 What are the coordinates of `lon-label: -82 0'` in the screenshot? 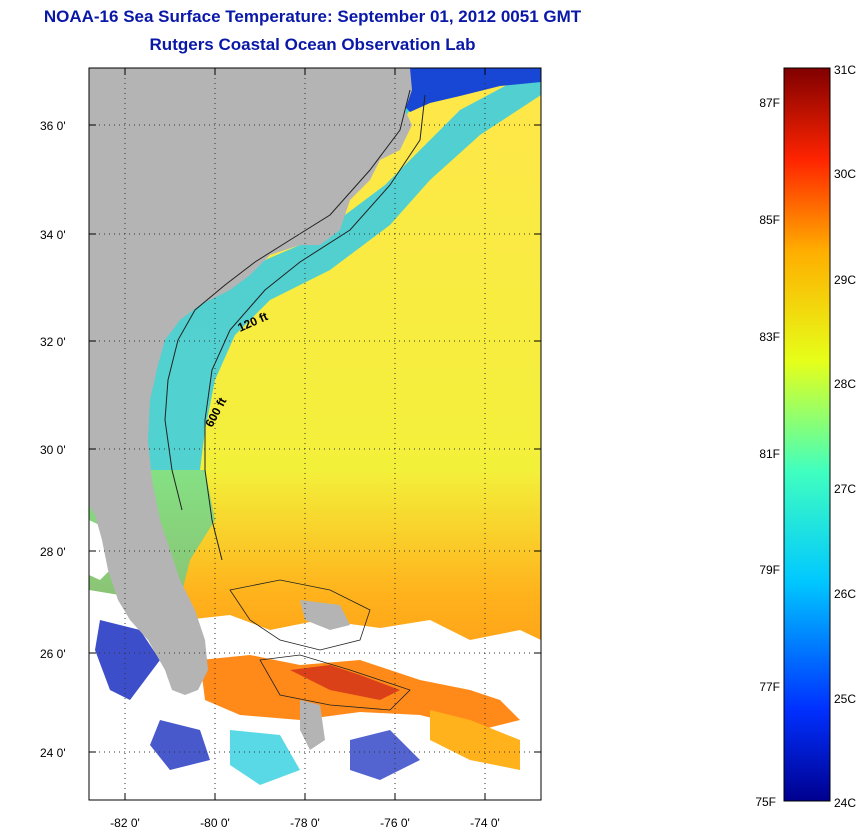 It's located at (125, 823).